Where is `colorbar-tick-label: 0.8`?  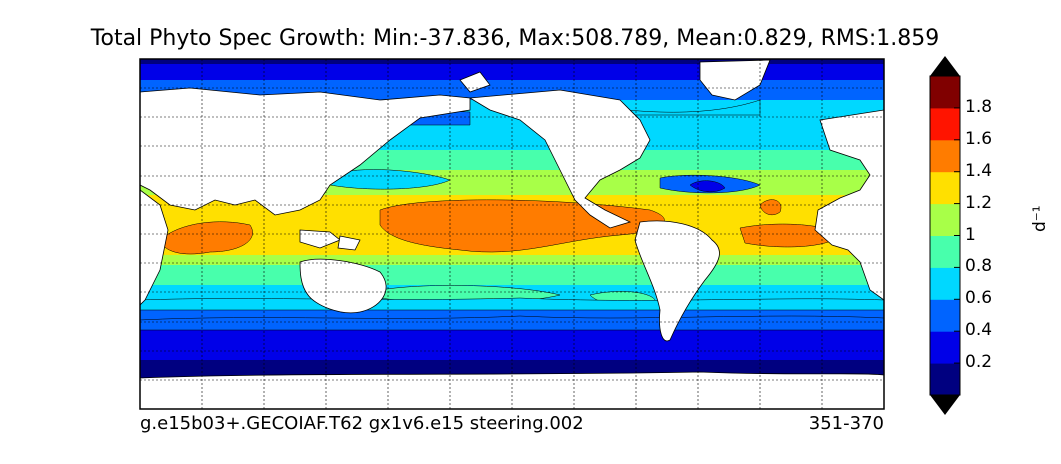 colorbar-tick-label: 0.8 is located at coordinates (979, 266).